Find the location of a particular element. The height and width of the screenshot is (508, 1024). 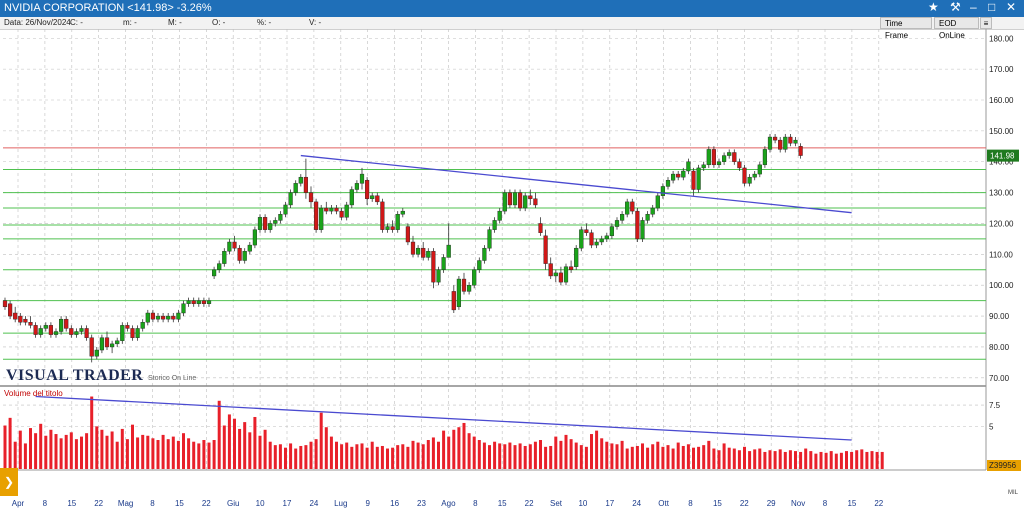

menu-icon: ≡ is located at coordinates (986, 23).